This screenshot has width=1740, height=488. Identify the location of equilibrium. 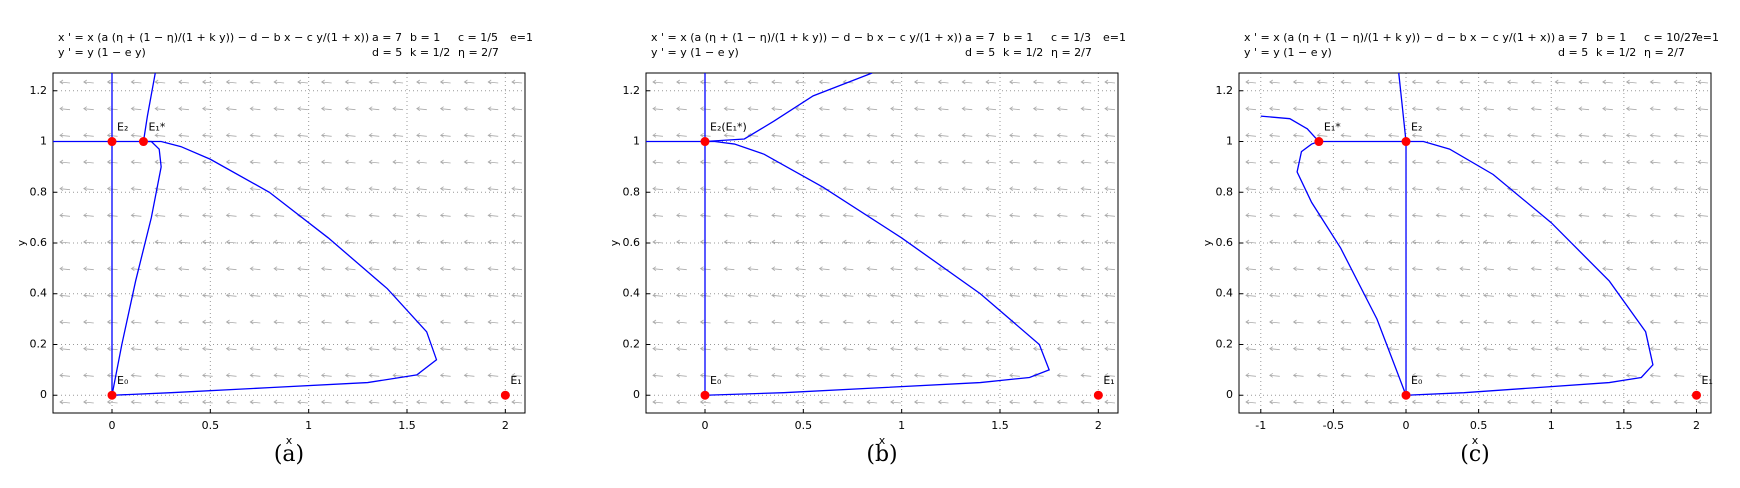
(1406, 142).